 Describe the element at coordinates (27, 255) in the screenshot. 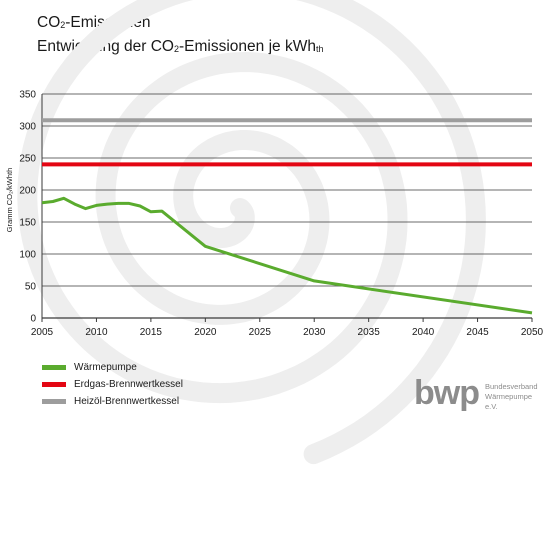

I see `y-tick-label: 100` at that location.